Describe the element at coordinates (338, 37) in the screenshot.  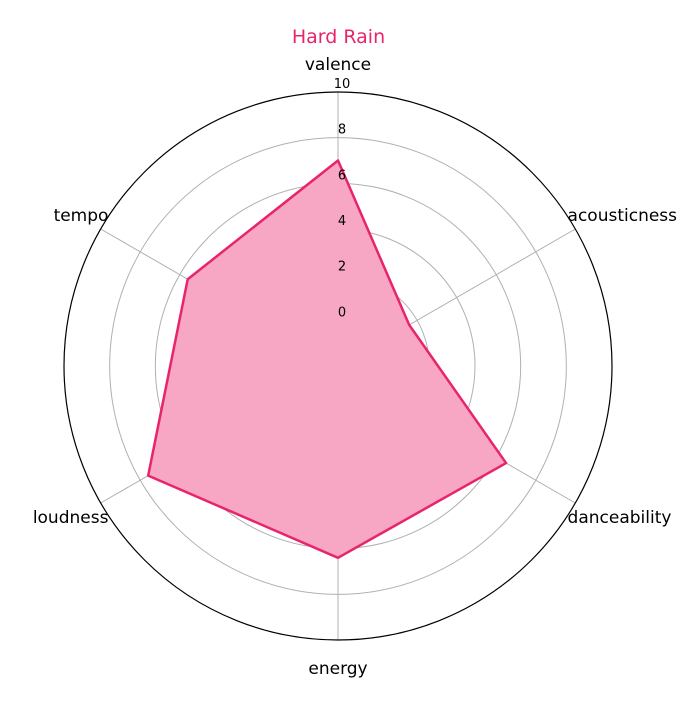
I see `chart-title: Hard Rain` at that location.